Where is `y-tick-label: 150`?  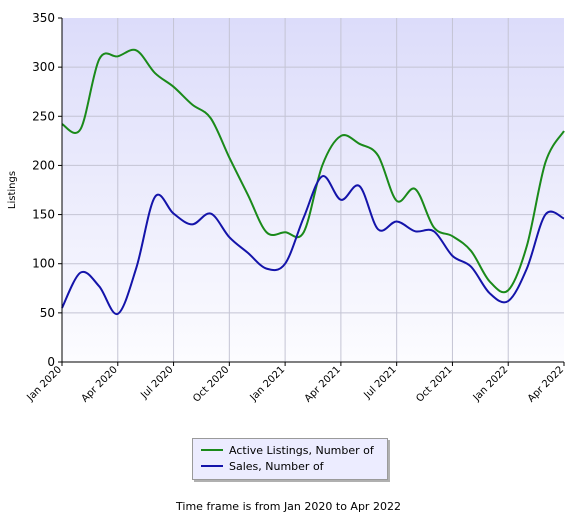 y-tick-label: 150 is located at coordinates (43, 215).